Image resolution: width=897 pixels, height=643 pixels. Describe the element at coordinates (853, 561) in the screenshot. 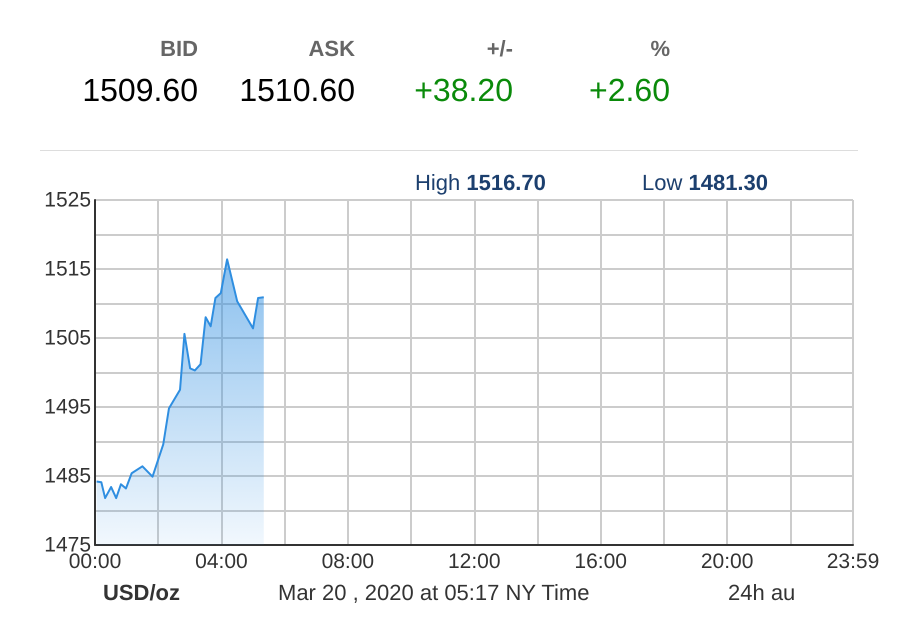

I see `x-tick-label: 23:59` at that location.